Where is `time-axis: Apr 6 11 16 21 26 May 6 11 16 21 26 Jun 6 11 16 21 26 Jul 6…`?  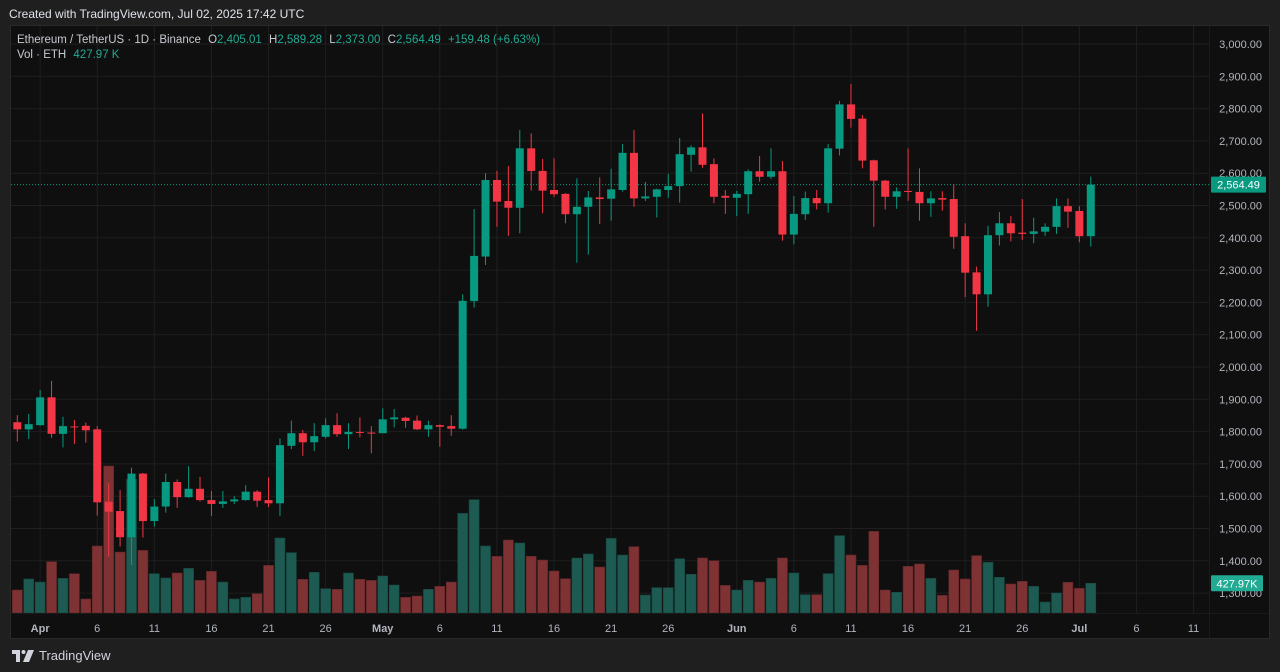
time-axis: Apr 6 11 16 21 26 May 6 11 16 21 26 Jun 6 11 16 21 26 Jul 6… is located at coordinates (615, 629).